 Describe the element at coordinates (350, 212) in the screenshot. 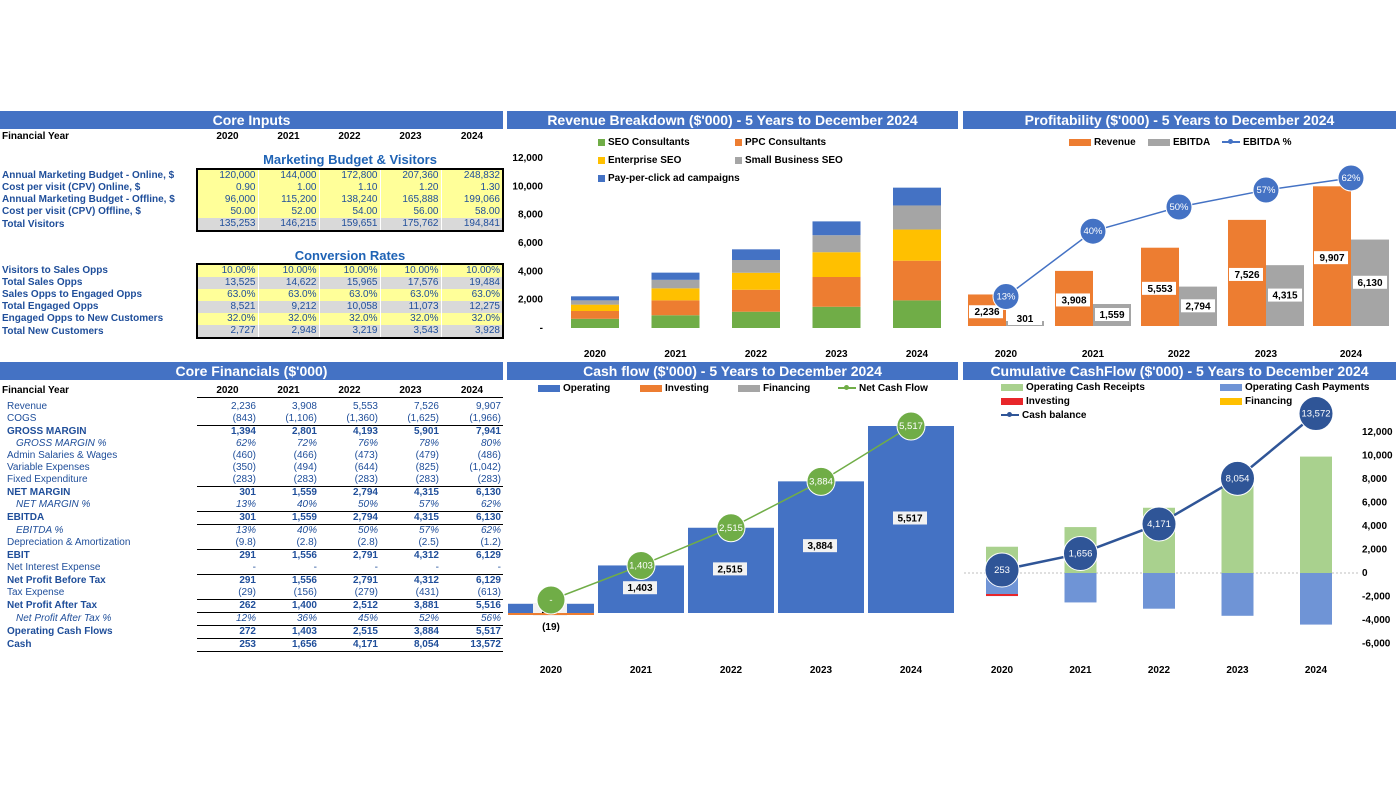

I see `input-cell: 54.00` at that location.